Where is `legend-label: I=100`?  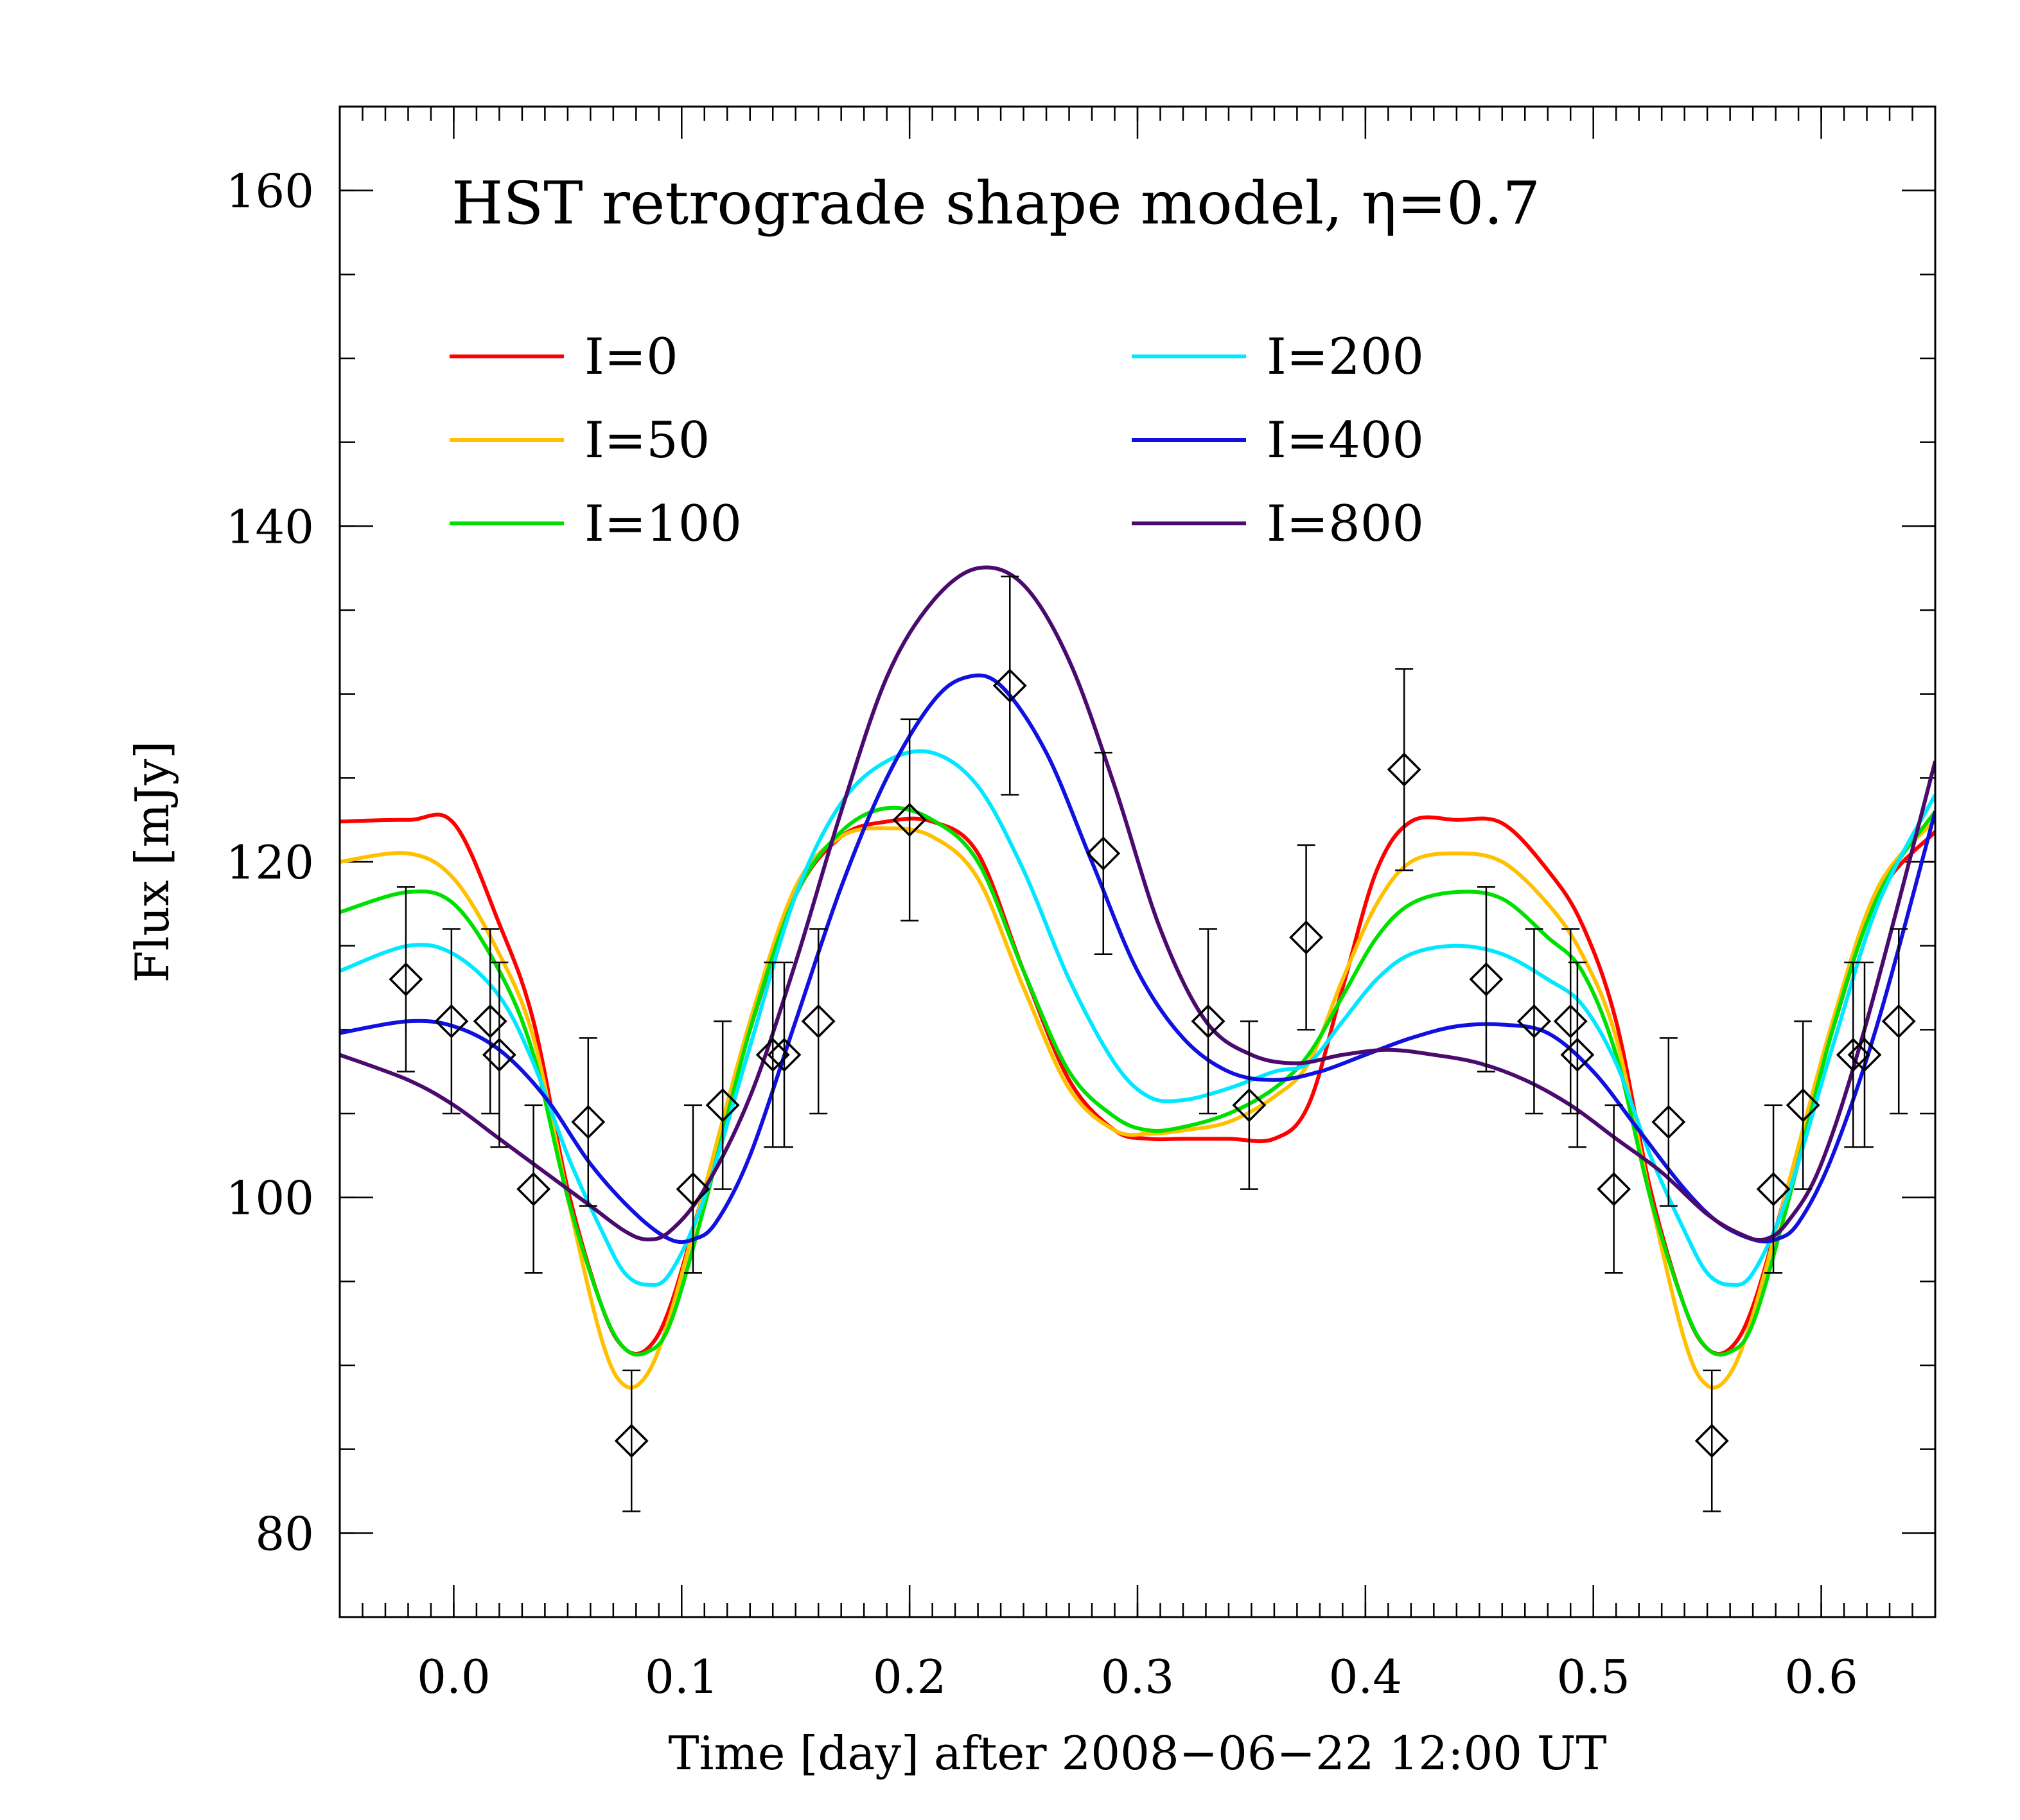 legend-label: I=100 is located at coordinates (663, 524).